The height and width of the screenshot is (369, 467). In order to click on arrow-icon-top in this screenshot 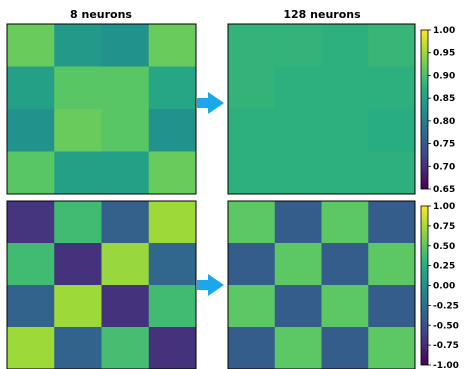, I will do `click(210, 103)`.